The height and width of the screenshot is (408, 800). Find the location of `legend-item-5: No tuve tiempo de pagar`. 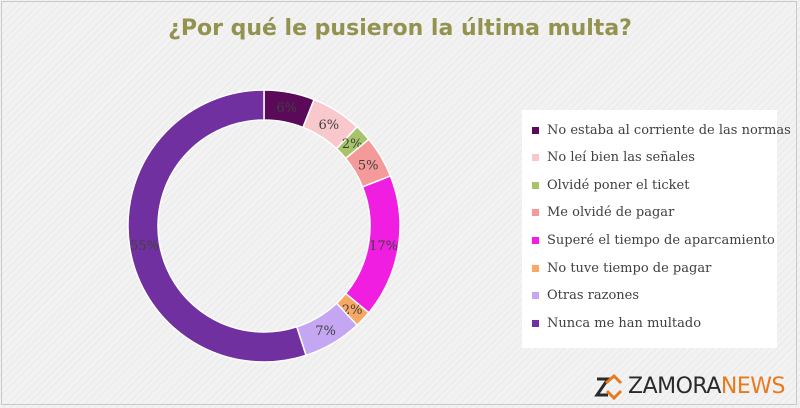

legend-item-5: No tuve tiempo de pagar is located at coordinates (621, 268).